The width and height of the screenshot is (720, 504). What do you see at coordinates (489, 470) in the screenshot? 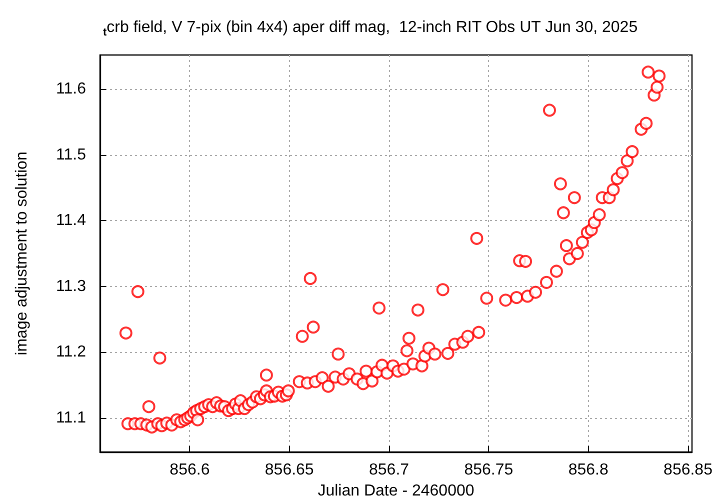
I see `x-tick-label: 856.75` at bounding box center [489, 470].